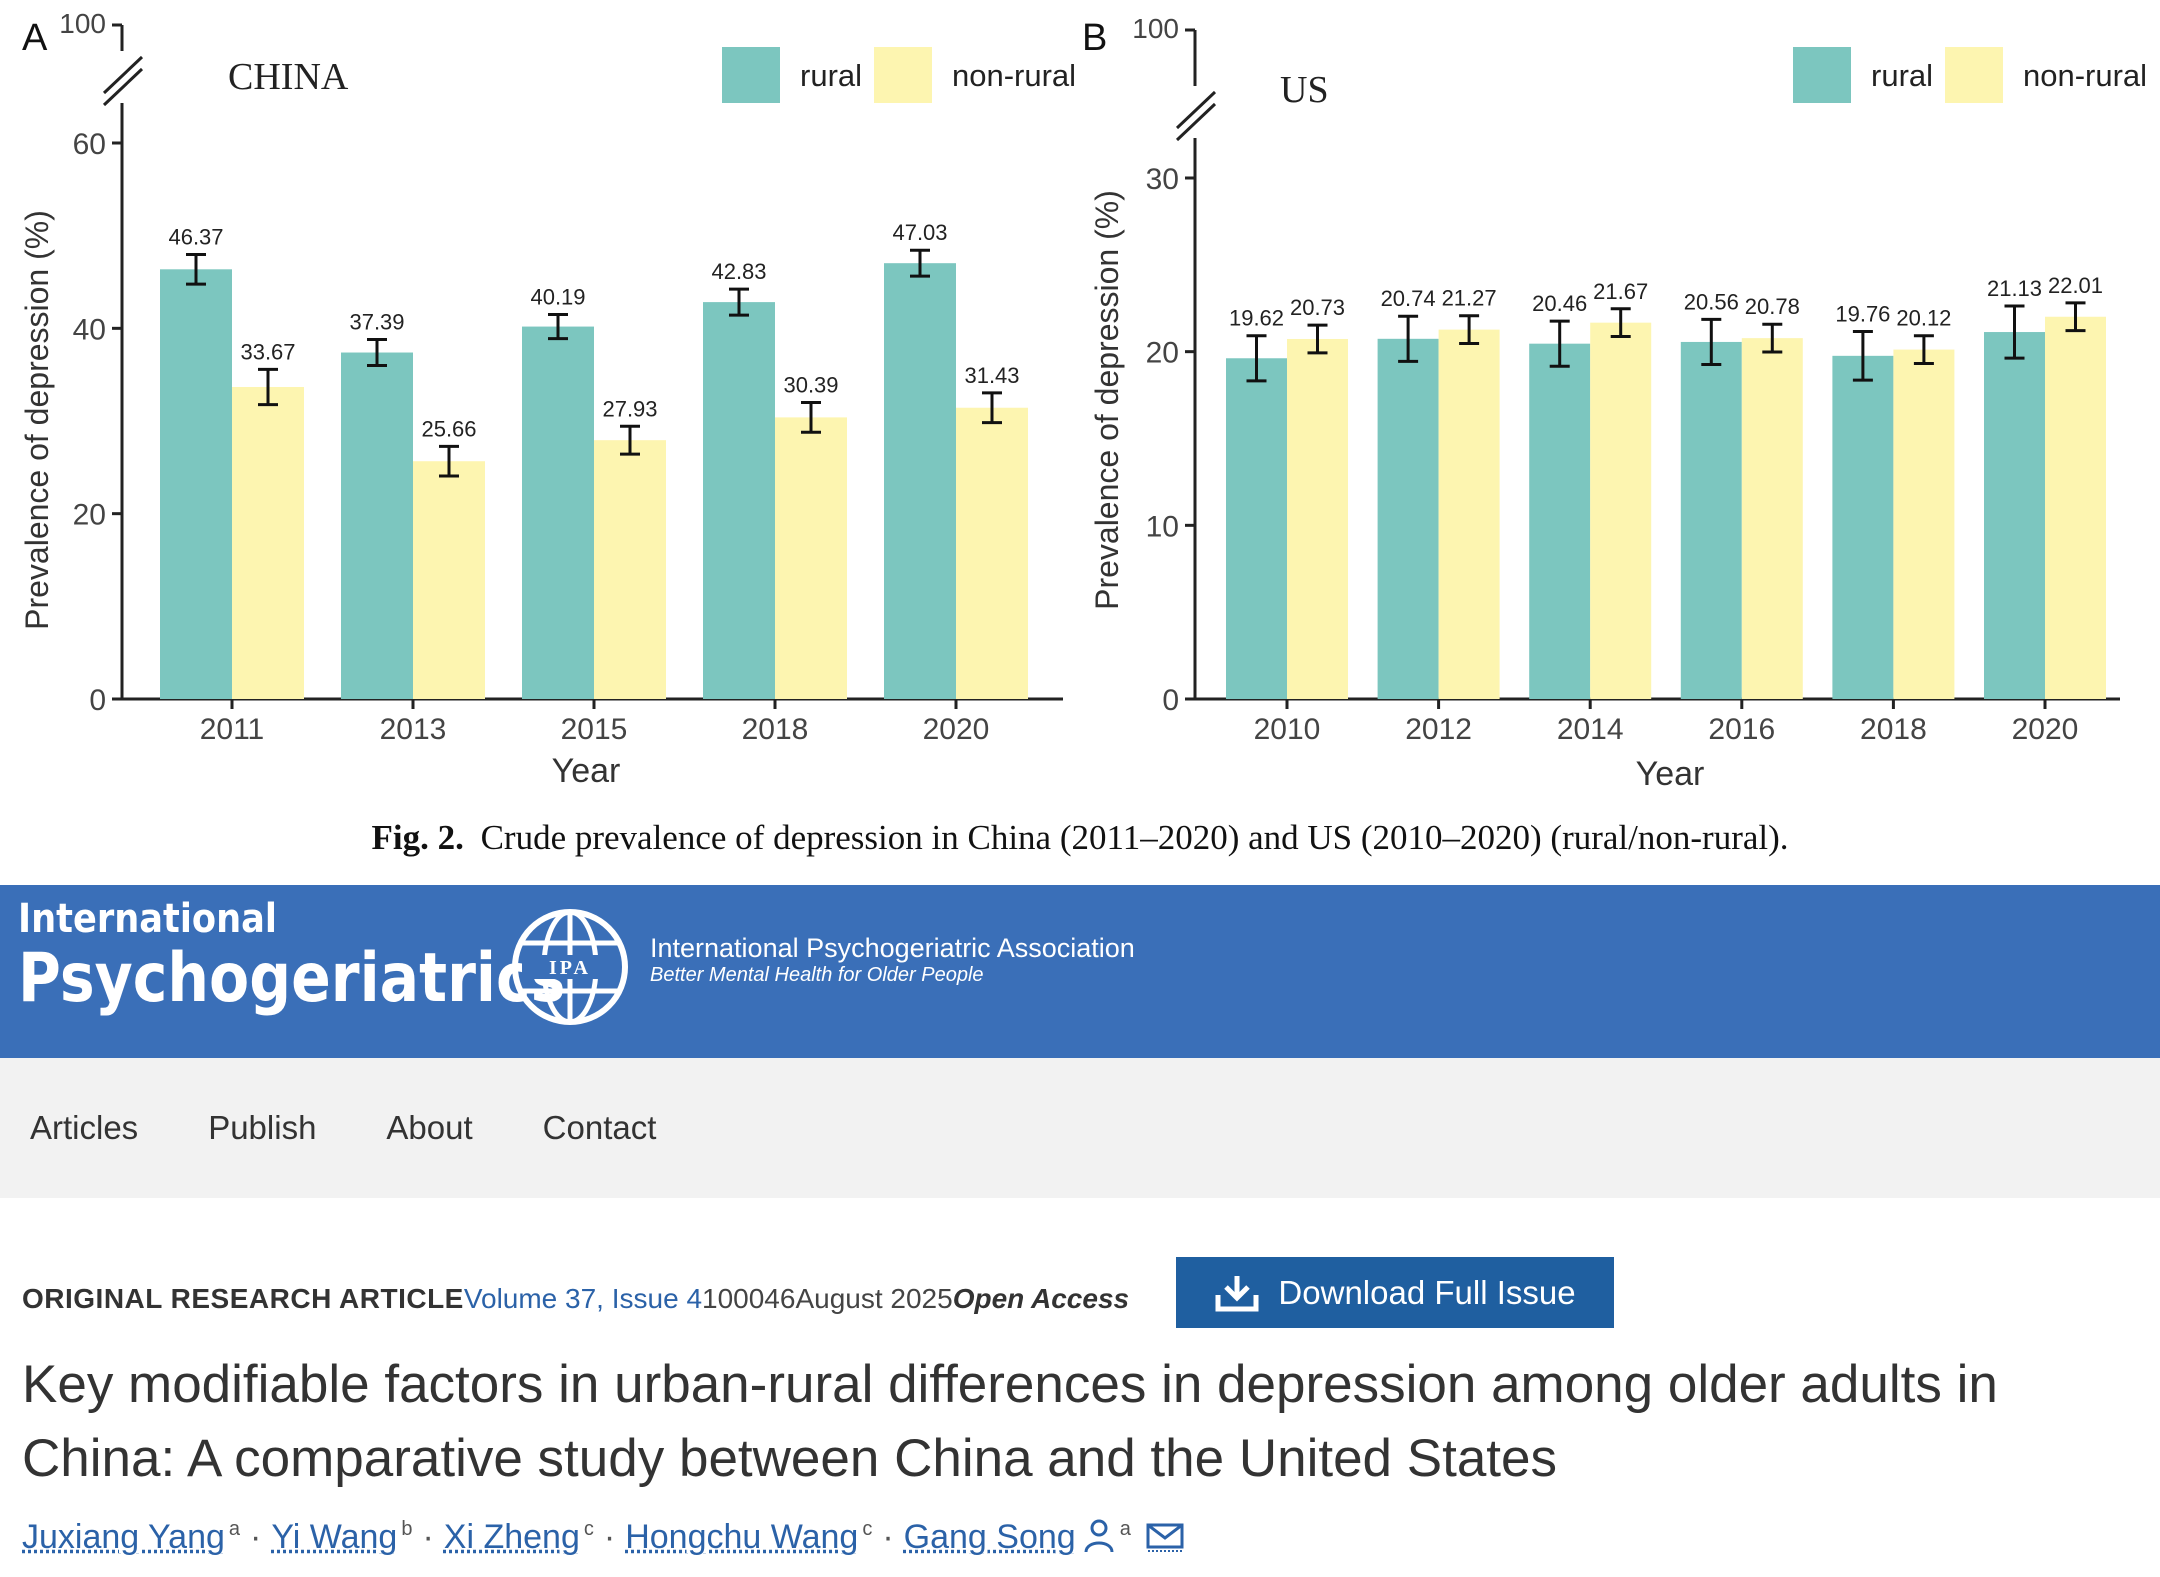 The height and width of the screenshot is (1577, 2160). Describe the element at coordinates (1256, 318) in the screenshot. I see `data-label: 19.62` at that location.